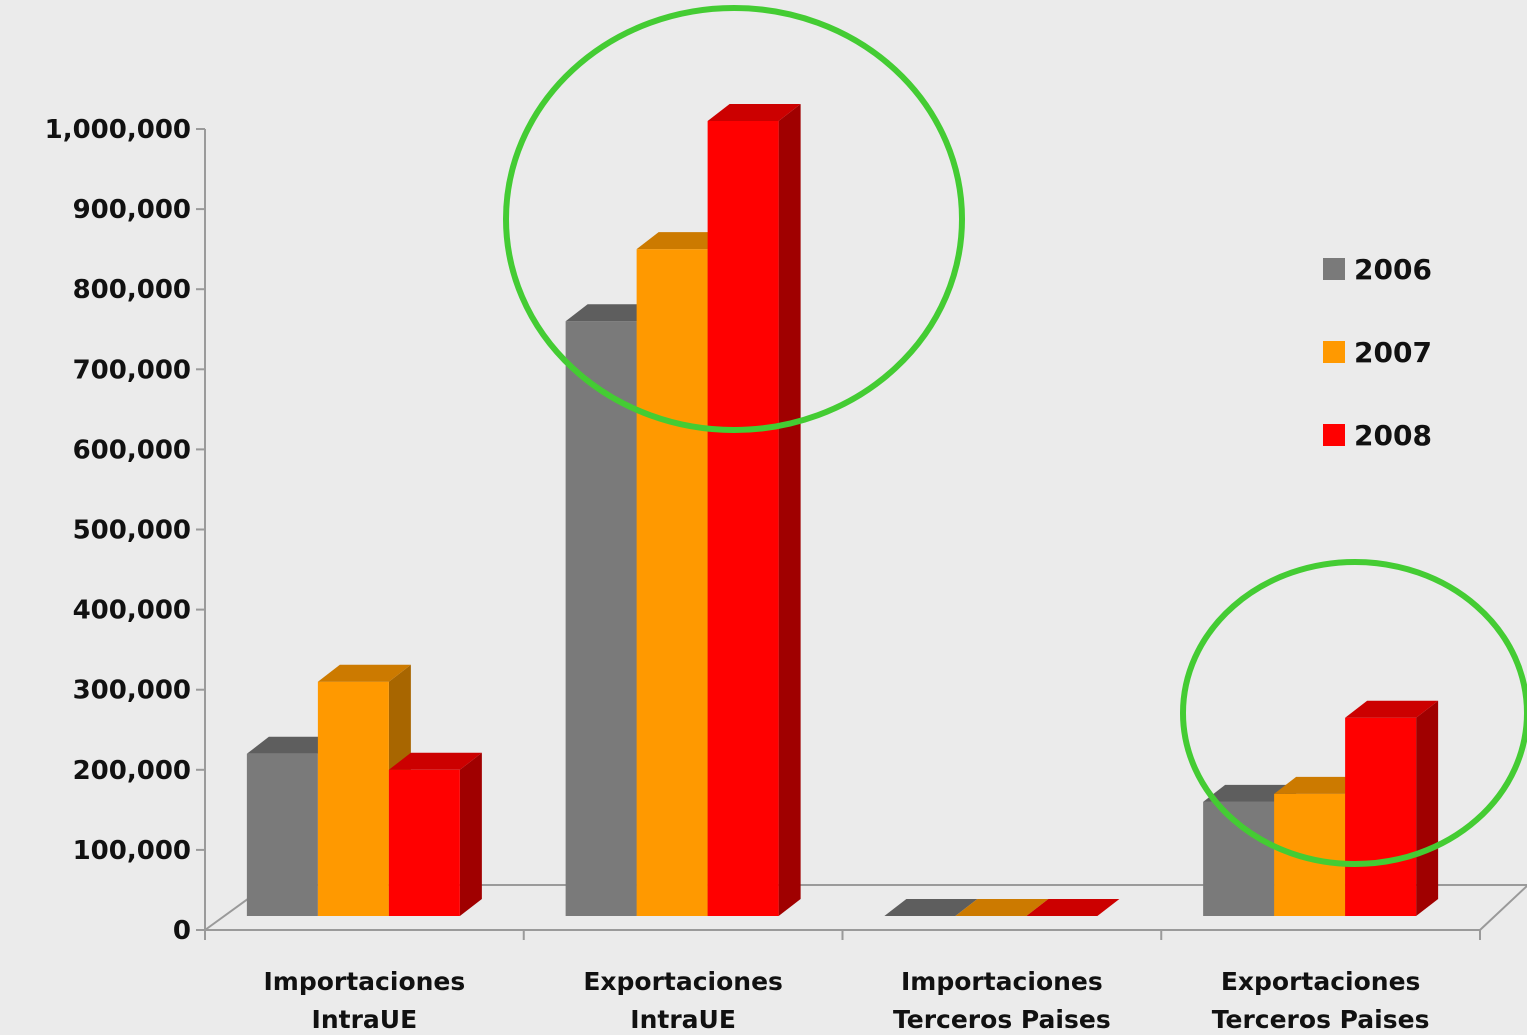 The height and width of the screenshot is (1035, 1527). What do you see at coordinates (364, 1000) in the screenshot?
I see `x-category-label: Importaciones IntraUE` at bounding box center [364, 1000].